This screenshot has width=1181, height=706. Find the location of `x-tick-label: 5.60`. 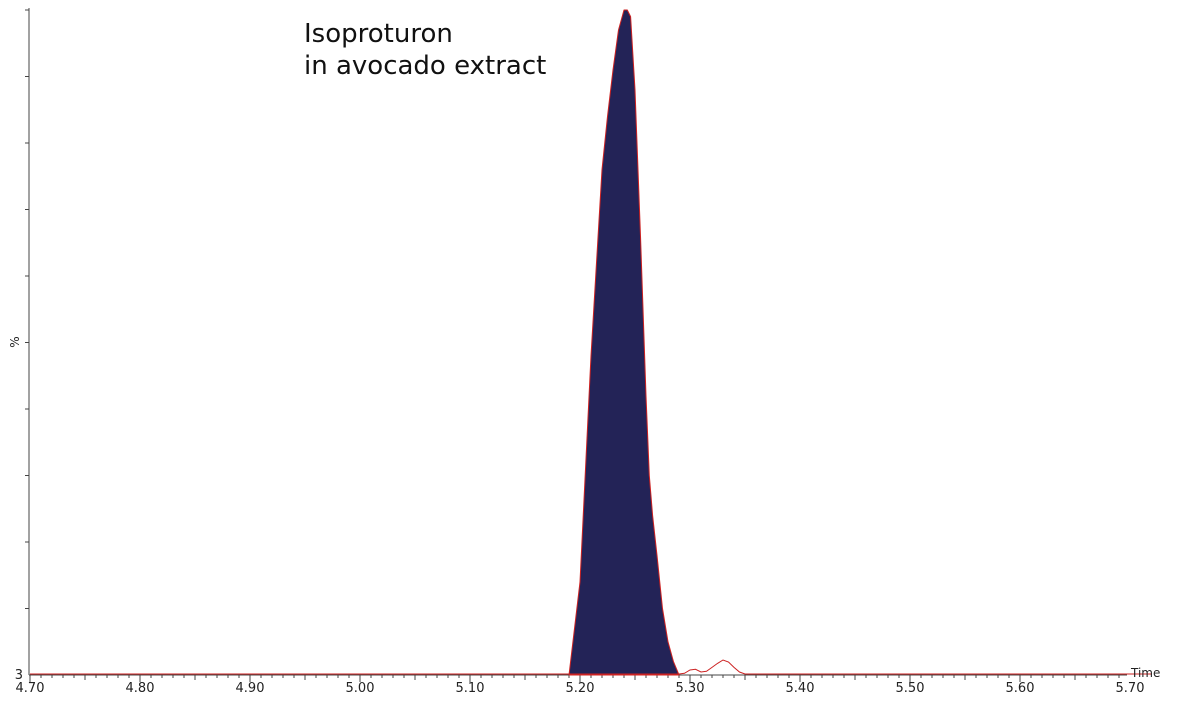

x-tick-label: 5.60 is located at coordinates (1020, 688).